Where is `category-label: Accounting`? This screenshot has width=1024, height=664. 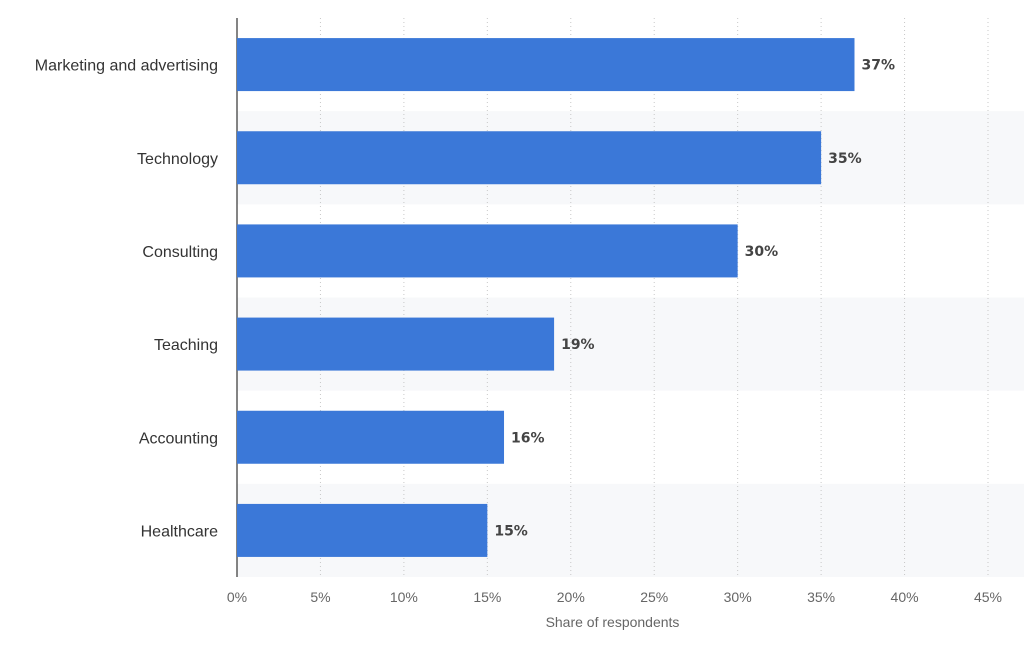 category-label: Accounting is located at coordinates (178, 438).